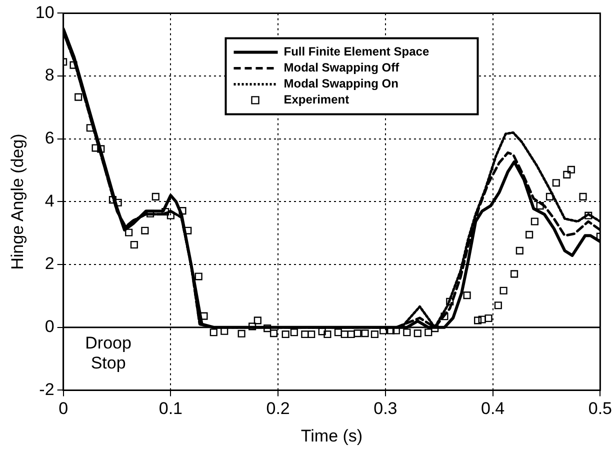  I want to click on x-tick-label: 0.5, so click(600, 408).